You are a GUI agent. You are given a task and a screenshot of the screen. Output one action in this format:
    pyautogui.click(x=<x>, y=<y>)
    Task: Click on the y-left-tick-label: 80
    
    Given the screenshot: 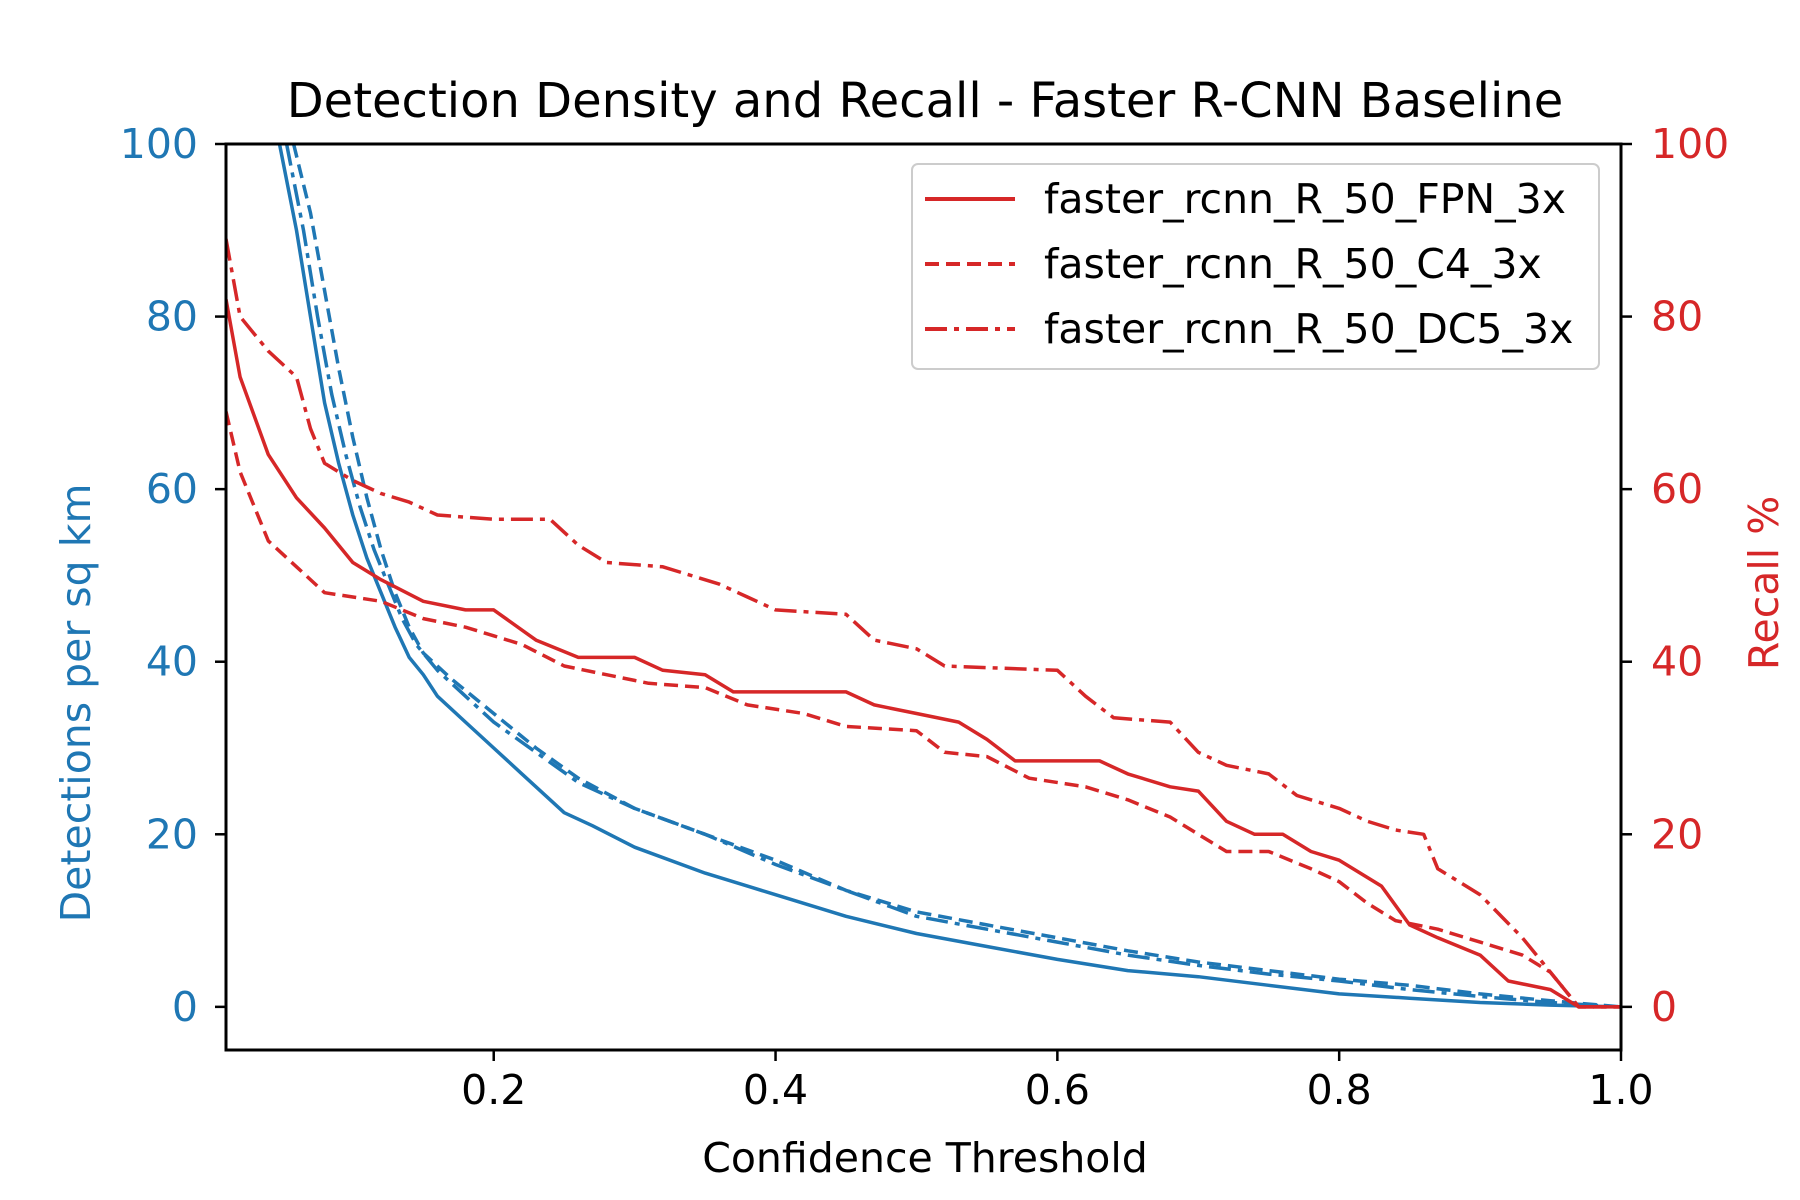 What is the action you would take?
    pyautogui.click(x=172, y=317)
    